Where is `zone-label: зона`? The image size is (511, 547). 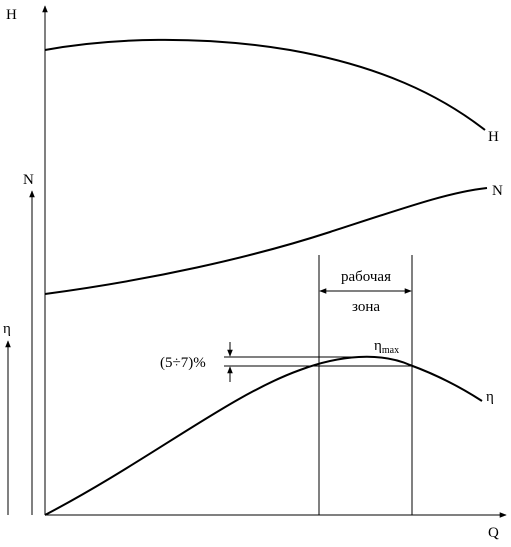
zone-label: зона is located at coordinates (366, 307).